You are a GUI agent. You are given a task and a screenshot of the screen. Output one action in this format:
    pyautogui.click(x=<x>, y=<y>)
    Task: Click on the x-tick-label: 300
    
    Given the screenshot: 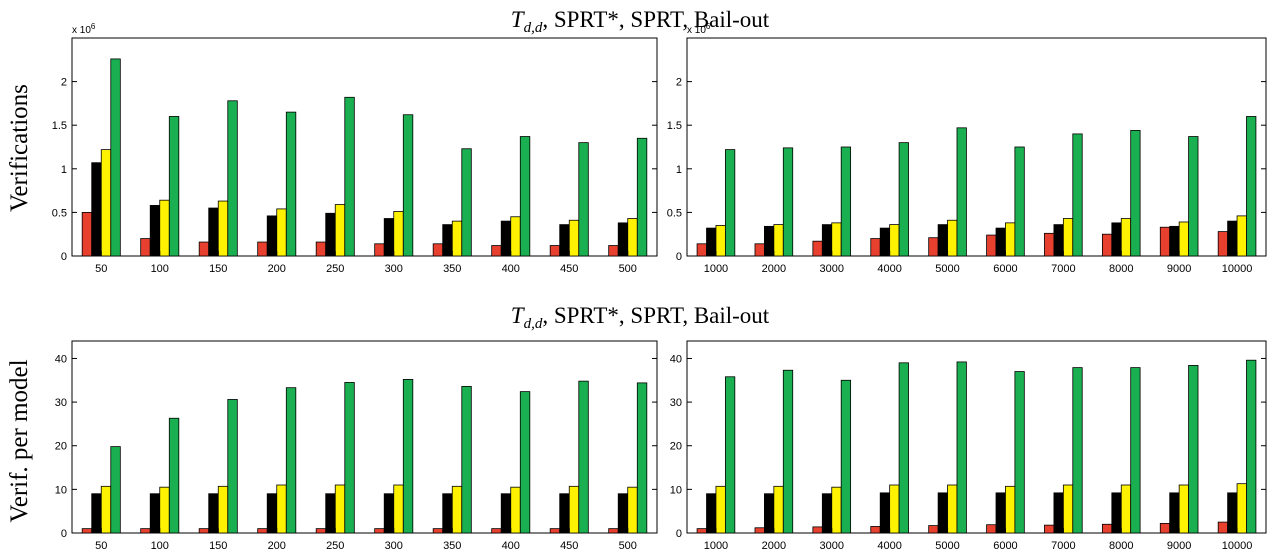 What is the action you would take?
    pyautogui.click(x=394, y=269)
    